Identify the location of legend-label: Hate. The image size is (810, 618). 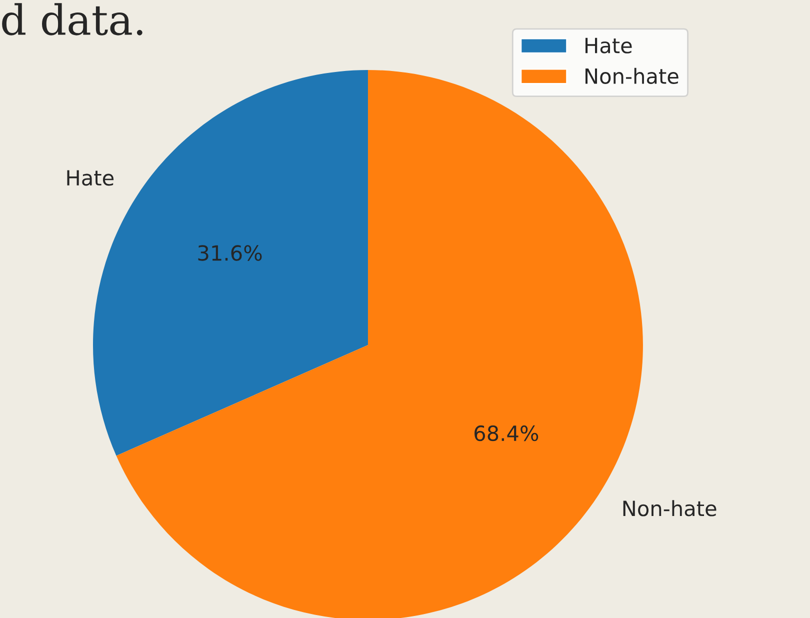
(609, 46).